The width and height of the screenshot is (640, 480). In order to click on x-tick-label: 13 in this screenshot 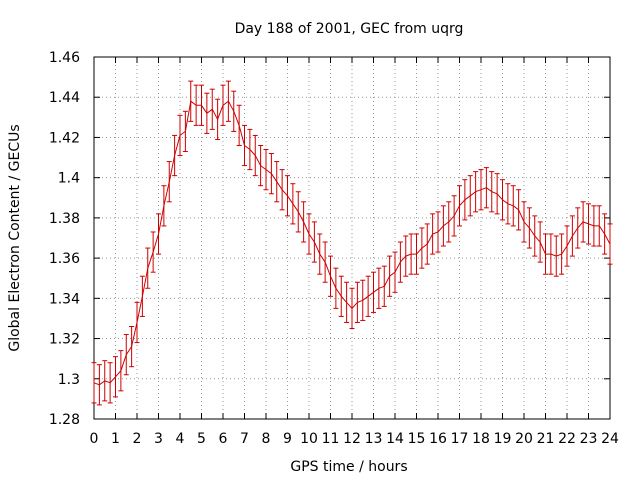, I will do `click(374, 439)`.